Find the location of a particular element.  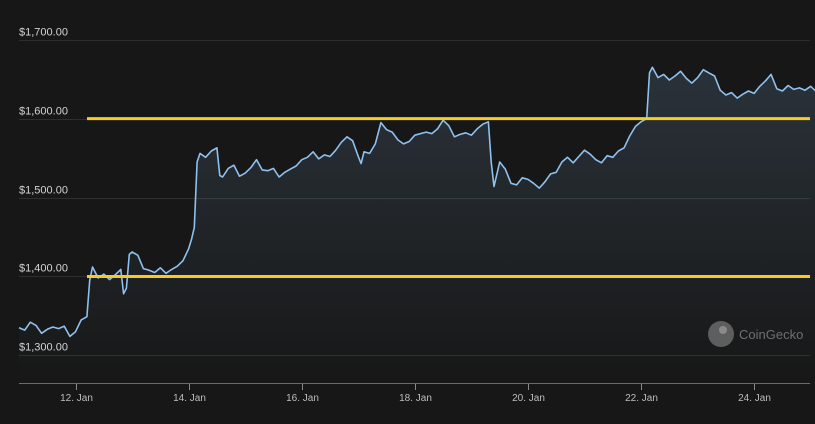

x-tick-label: 12. Jan is located at coordinates (76, 398).